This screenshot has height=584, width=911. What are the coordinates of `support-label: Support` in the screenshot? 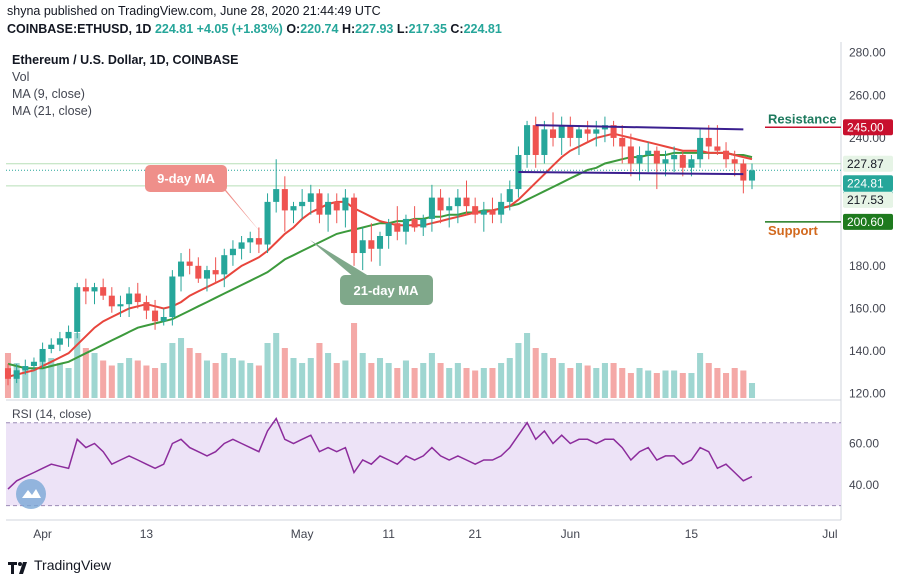 It's located at (793, 230).